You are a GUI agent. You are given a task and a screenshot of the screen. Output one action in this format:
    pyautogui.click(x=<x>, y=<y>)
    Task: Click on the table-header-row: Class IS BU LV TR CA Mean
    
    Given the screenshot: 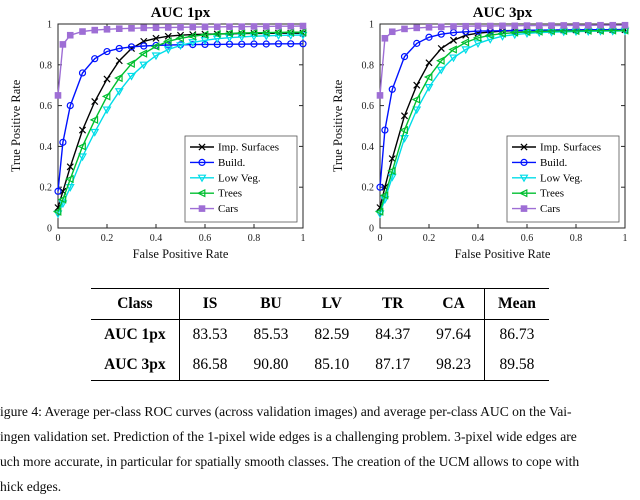 What is the action you would take?
    pyautogui.click(x=320, y=304)
    